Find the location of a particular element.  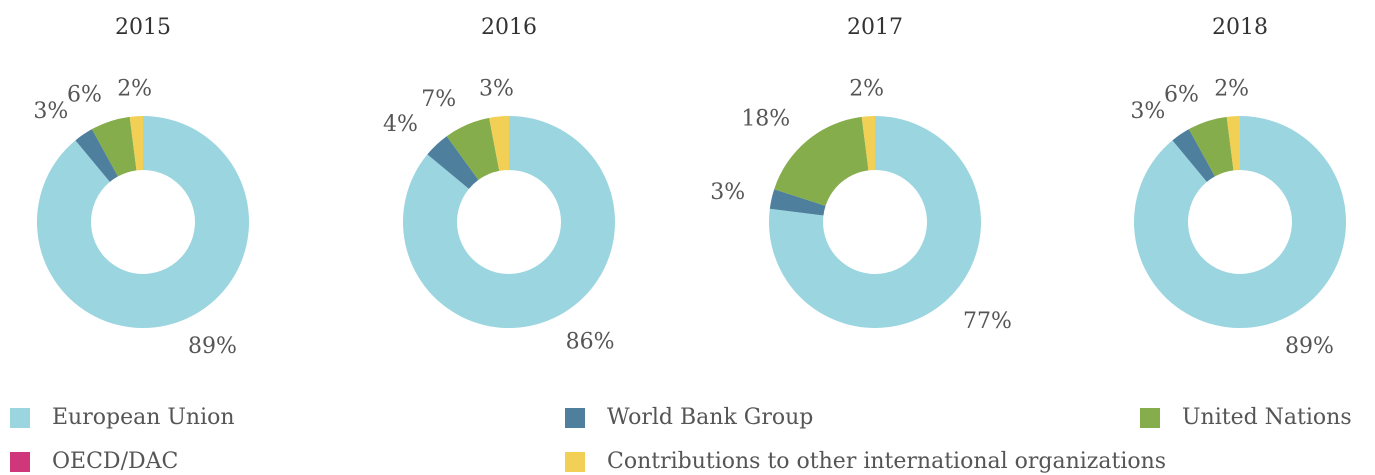

chart-title: 2016 is located at coordinates (509, 27).